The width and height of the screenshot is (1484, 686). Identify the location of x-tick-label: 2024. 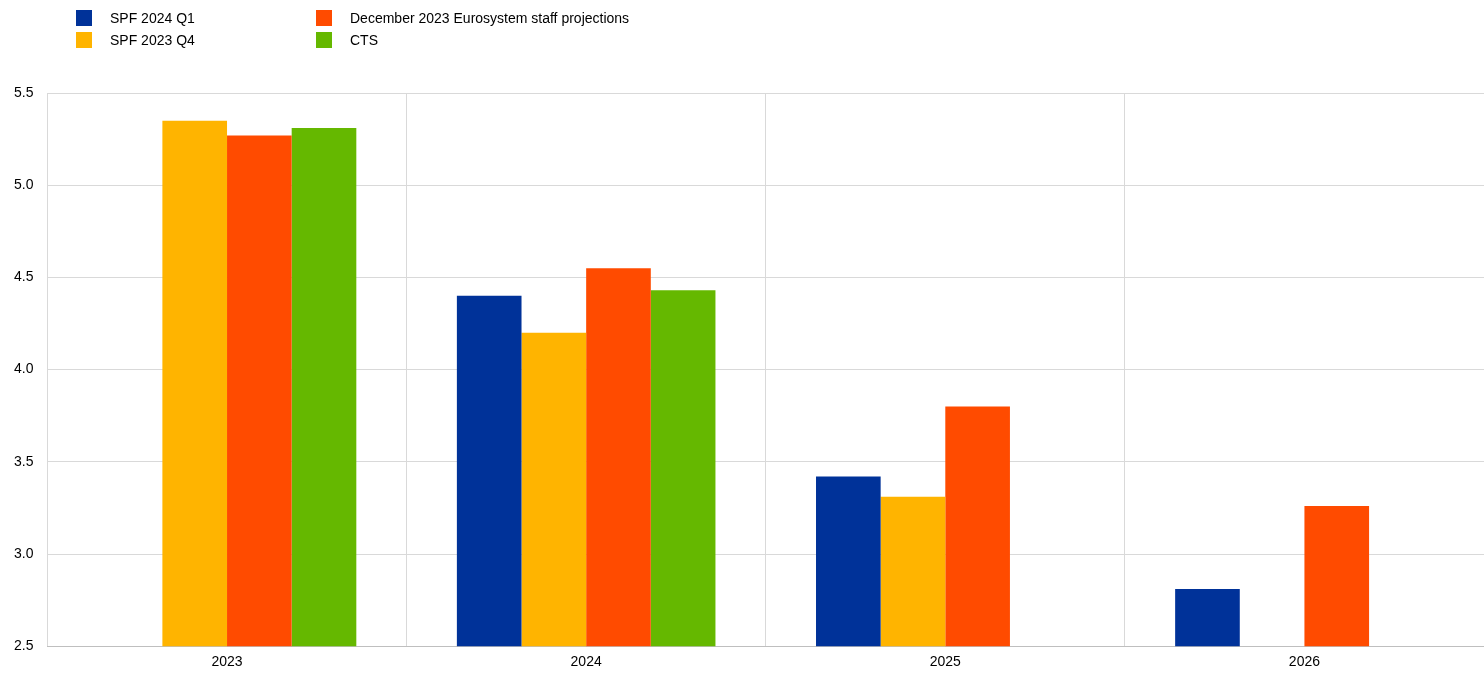
(586, 661).